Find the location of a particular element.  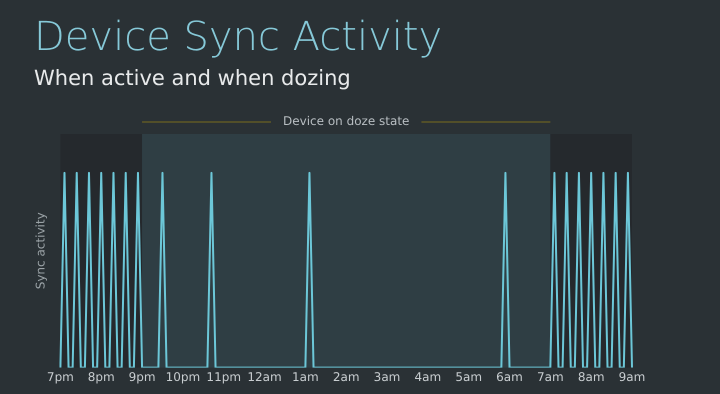

y-axis-title: Sync activity is located at coordinates (40, 251).